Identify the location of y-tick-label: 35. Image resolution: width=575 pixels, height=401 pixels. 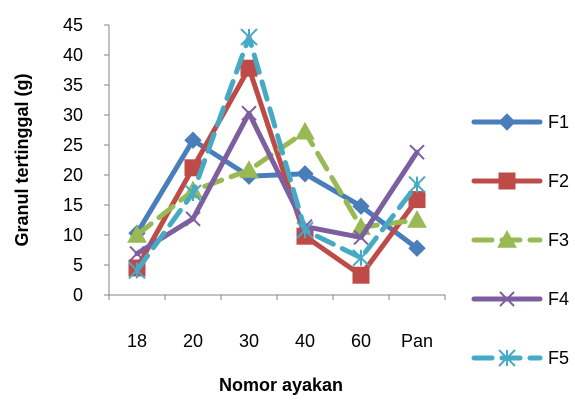
(73, 85).